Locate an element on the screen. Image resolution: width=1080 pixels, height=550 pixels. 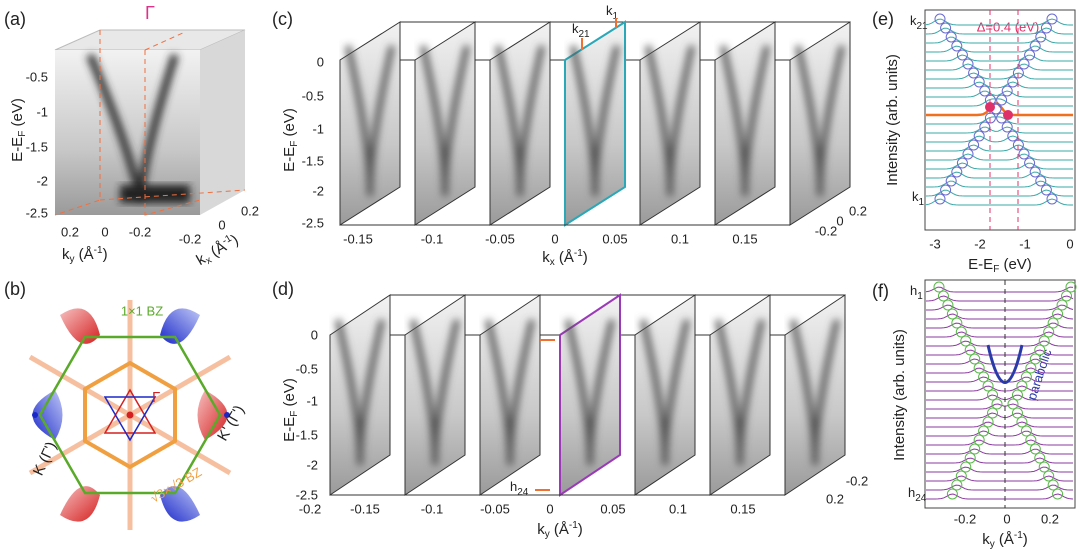
panel-a: (a) Γ E-EF (eV) ky (Å-1) kx (Å-1) is located at coordinates (125, 136).